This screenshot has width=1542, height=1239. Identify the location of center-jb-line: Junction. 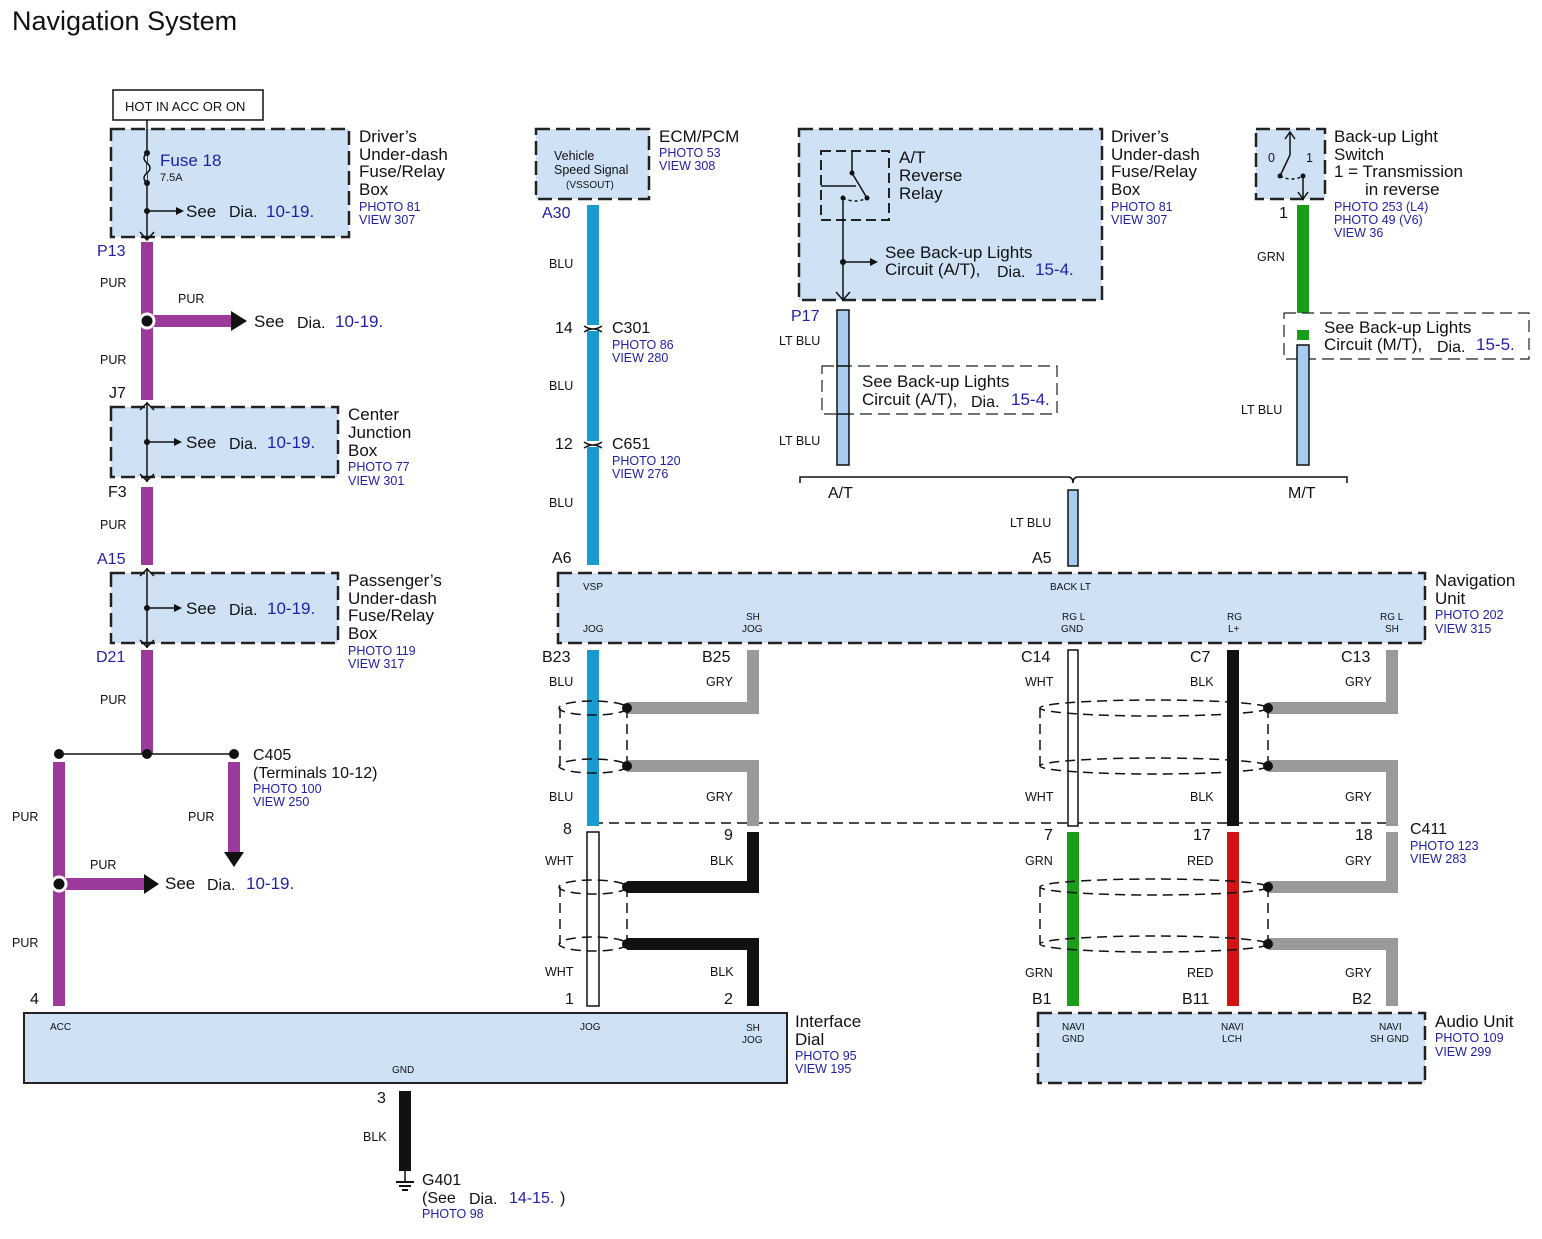
(379, 432).